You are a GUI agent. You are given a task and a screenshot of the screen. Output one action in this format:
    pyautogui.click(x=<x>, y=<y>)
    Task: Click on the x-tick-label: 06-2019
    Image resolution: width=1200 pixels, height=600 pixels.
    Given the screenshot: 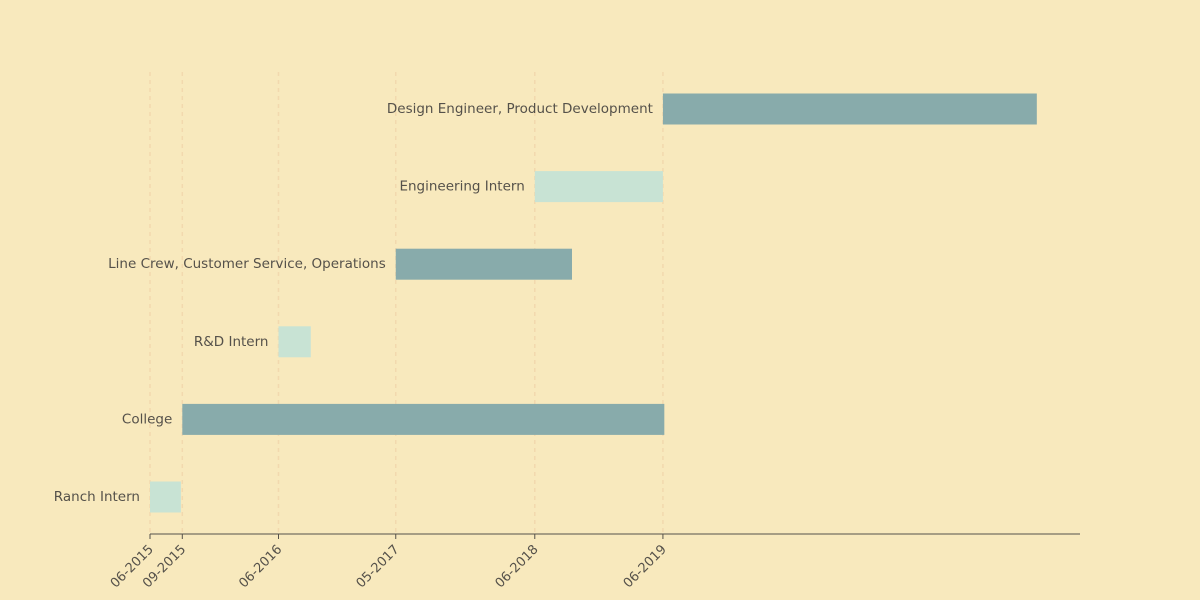 What is the action you would take?
    pyautogui.click(x=645, y=566)
    